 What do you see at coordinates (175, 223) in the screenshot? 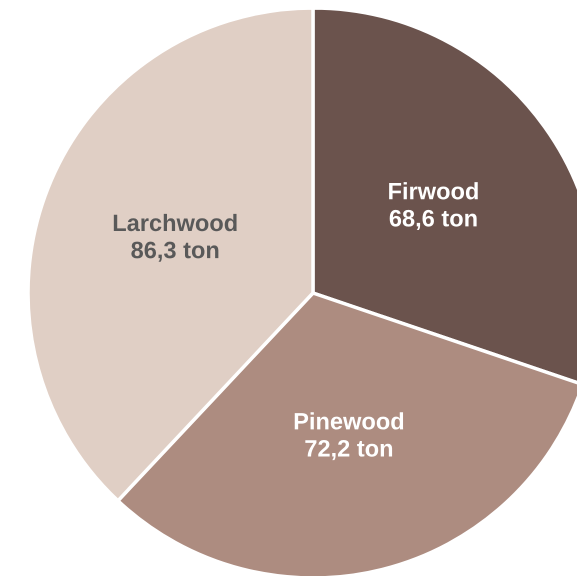
I see `slice-label: Larchwood` at bounding box center [175, 223].